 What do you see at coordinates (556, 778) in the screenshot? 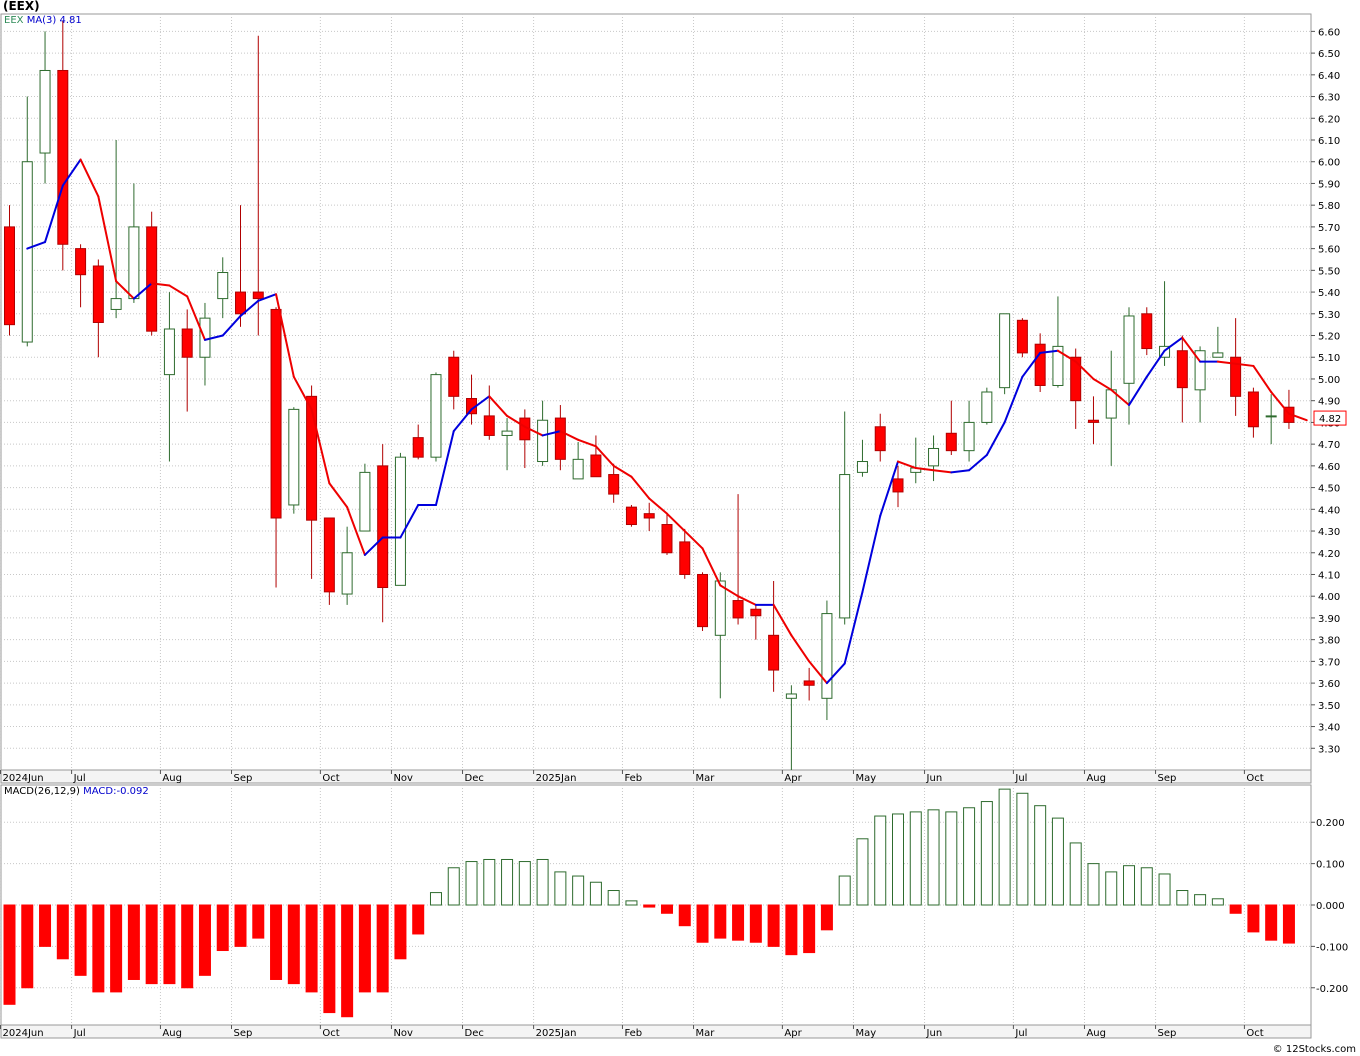
I see `date-axis-label: 2025Jan` at bounding box center [556, 778].